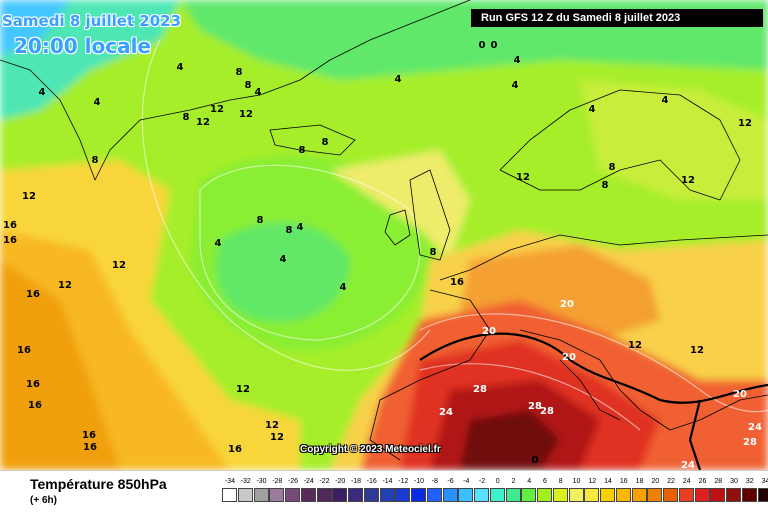 This screenshot has height=512, width=768. I want to click on legend-label: 26, so click(702, 481).